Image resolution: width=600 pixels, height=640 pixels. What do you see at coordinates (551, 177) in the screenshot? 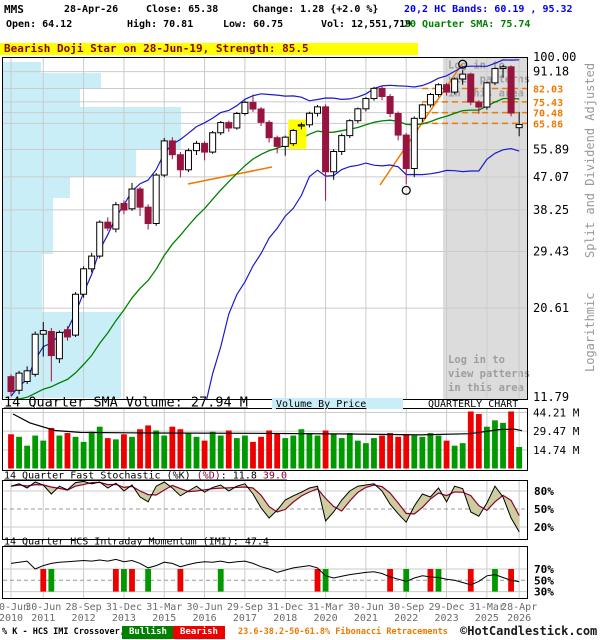
I see `svg-text: 47.07` at bounding box center [551, 177].